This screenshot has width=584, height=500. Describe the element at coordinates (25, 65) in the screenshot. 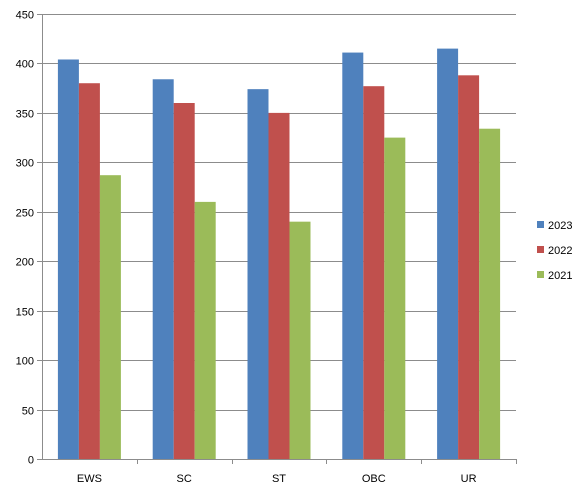

I see `y-tick-label: 400` at that location.